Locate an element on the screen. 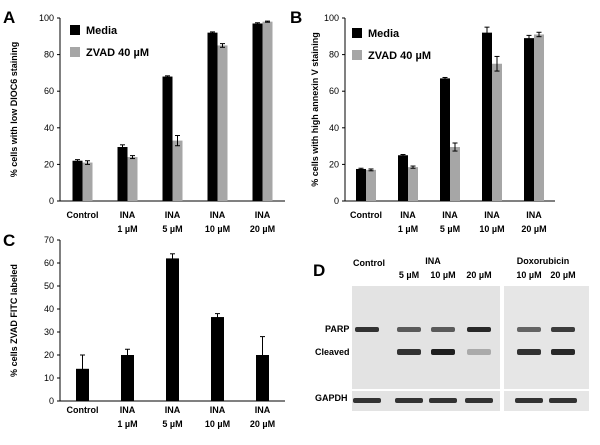  y-axis-label: % cells with high annexin V staining is located at coordinates (315, 109).